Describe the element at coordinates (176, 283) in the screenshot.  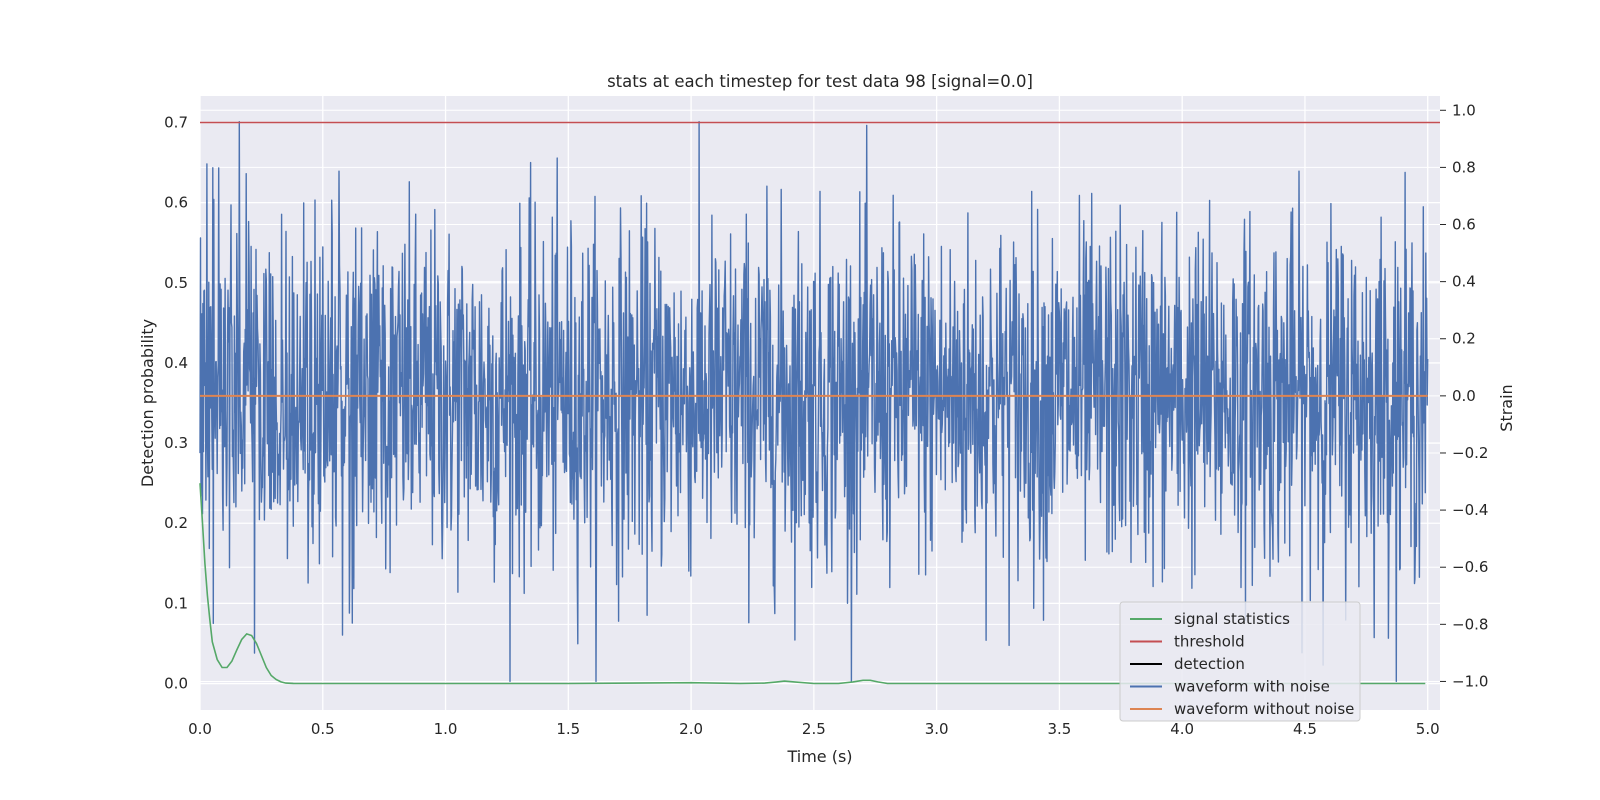
I see `left-y-tick-label: 0.5` at that location.